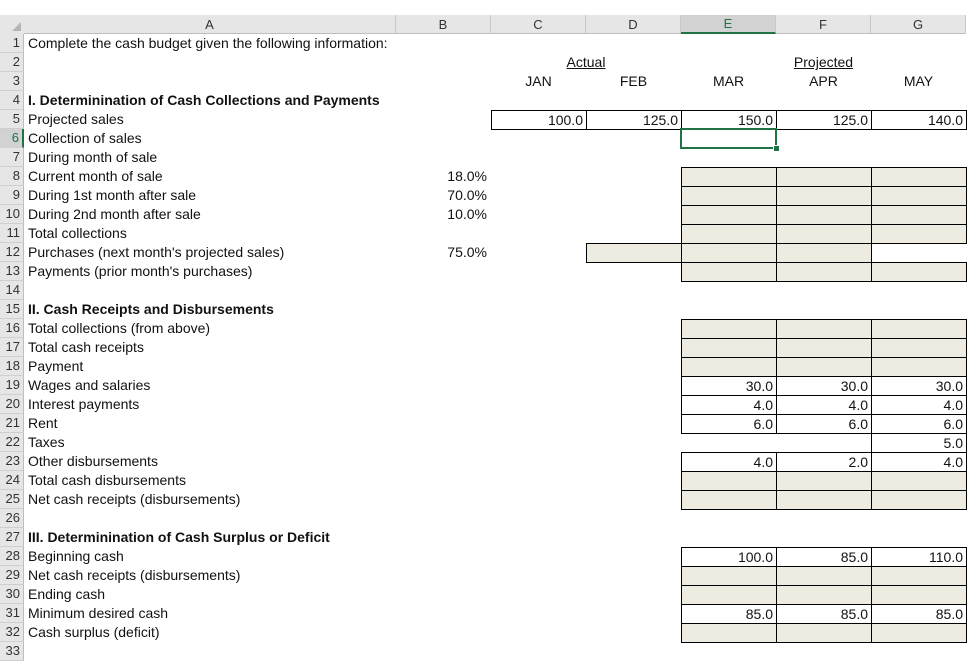 The width and height of the screenshot is (971, 662). Describe the element at coordinates (12, 480) in the screenshot. I see `row-header-24: 24` at that location.